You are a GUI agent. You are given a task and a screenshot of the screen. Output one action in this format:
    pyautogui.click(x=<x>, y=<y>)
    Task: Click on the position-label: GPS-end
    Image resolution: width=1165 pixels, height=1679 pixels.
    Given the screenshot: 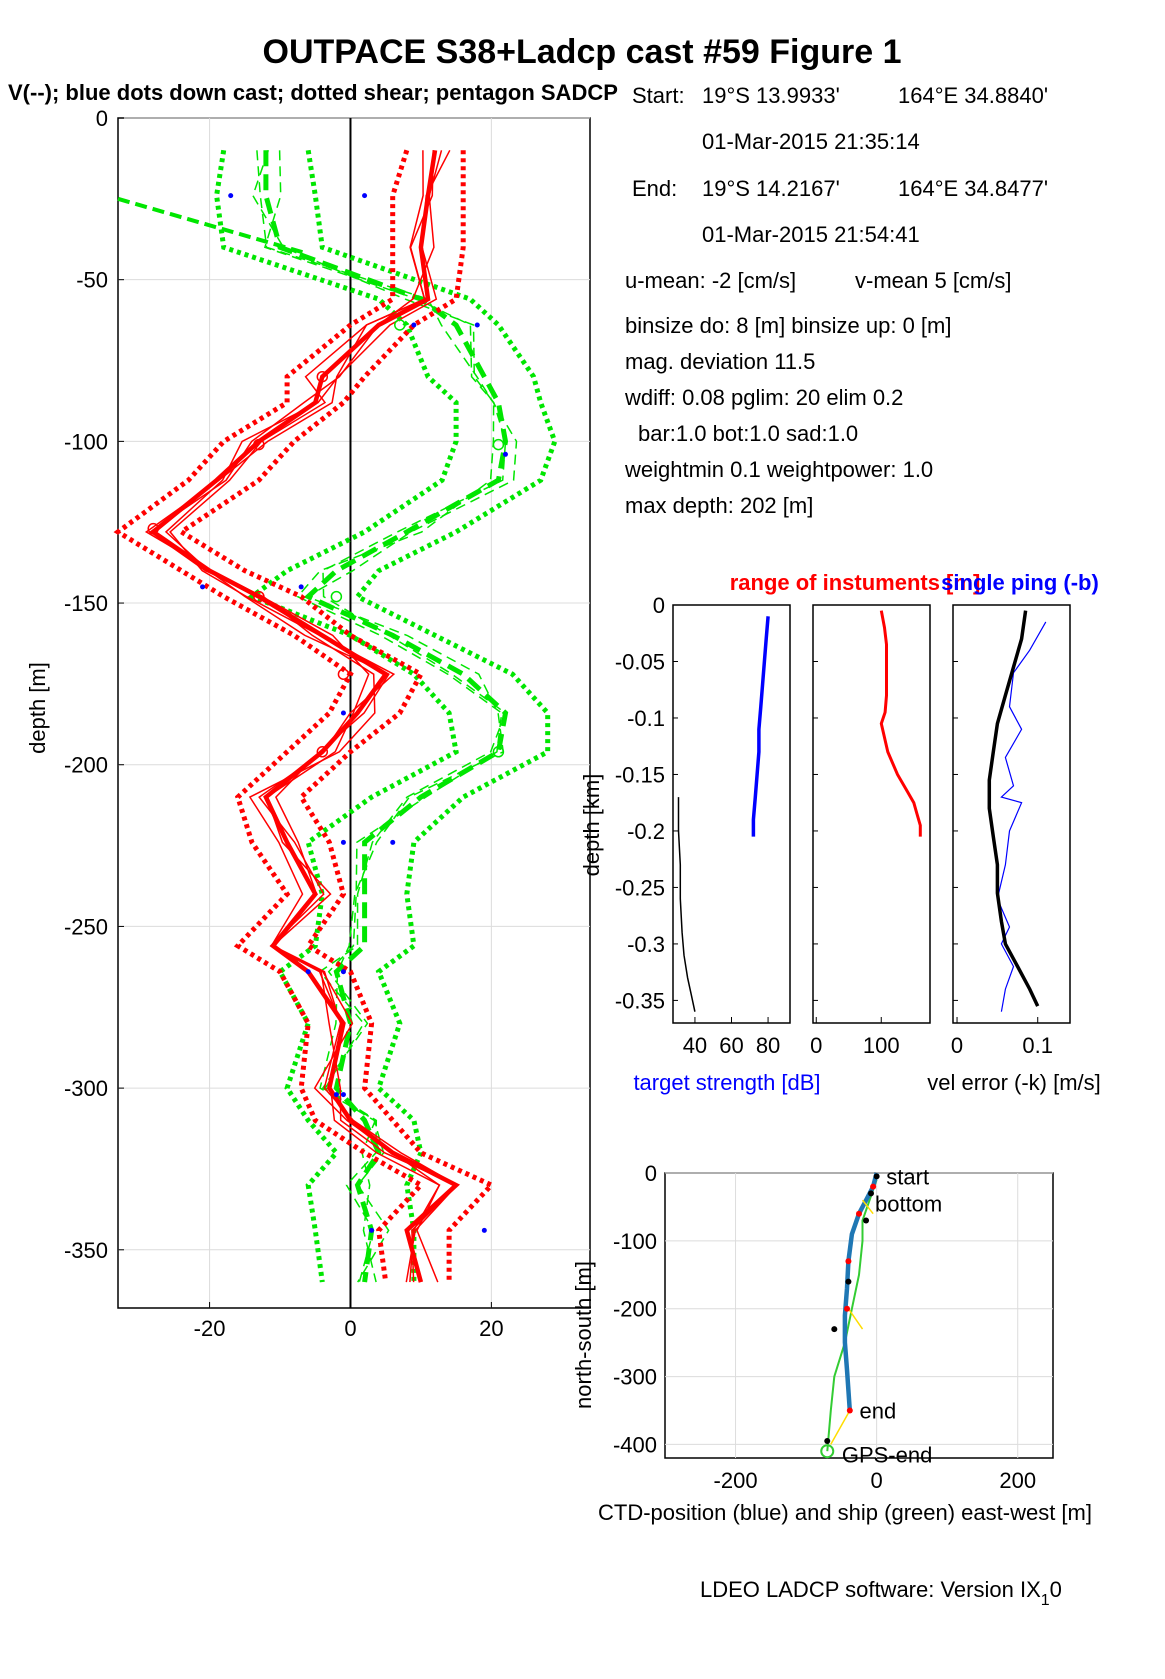 What is the action you would take?
    pyautogui.click(x=887, y=1455)
    